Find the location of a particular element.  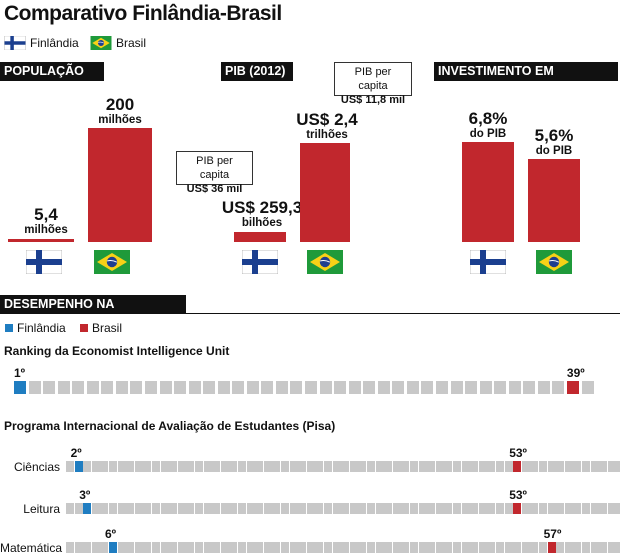

desempenho-legend-finland: Finlândia is located at coordinates (41, 328).